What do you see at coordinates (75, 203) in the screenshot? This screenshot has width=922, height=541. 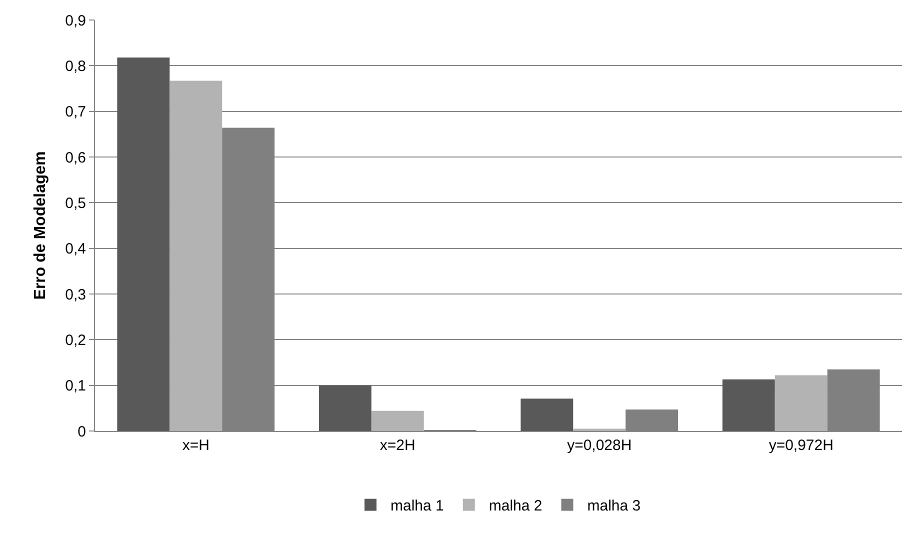 I see `y-tick-label: 0,5` at bounding box center [75, 203].